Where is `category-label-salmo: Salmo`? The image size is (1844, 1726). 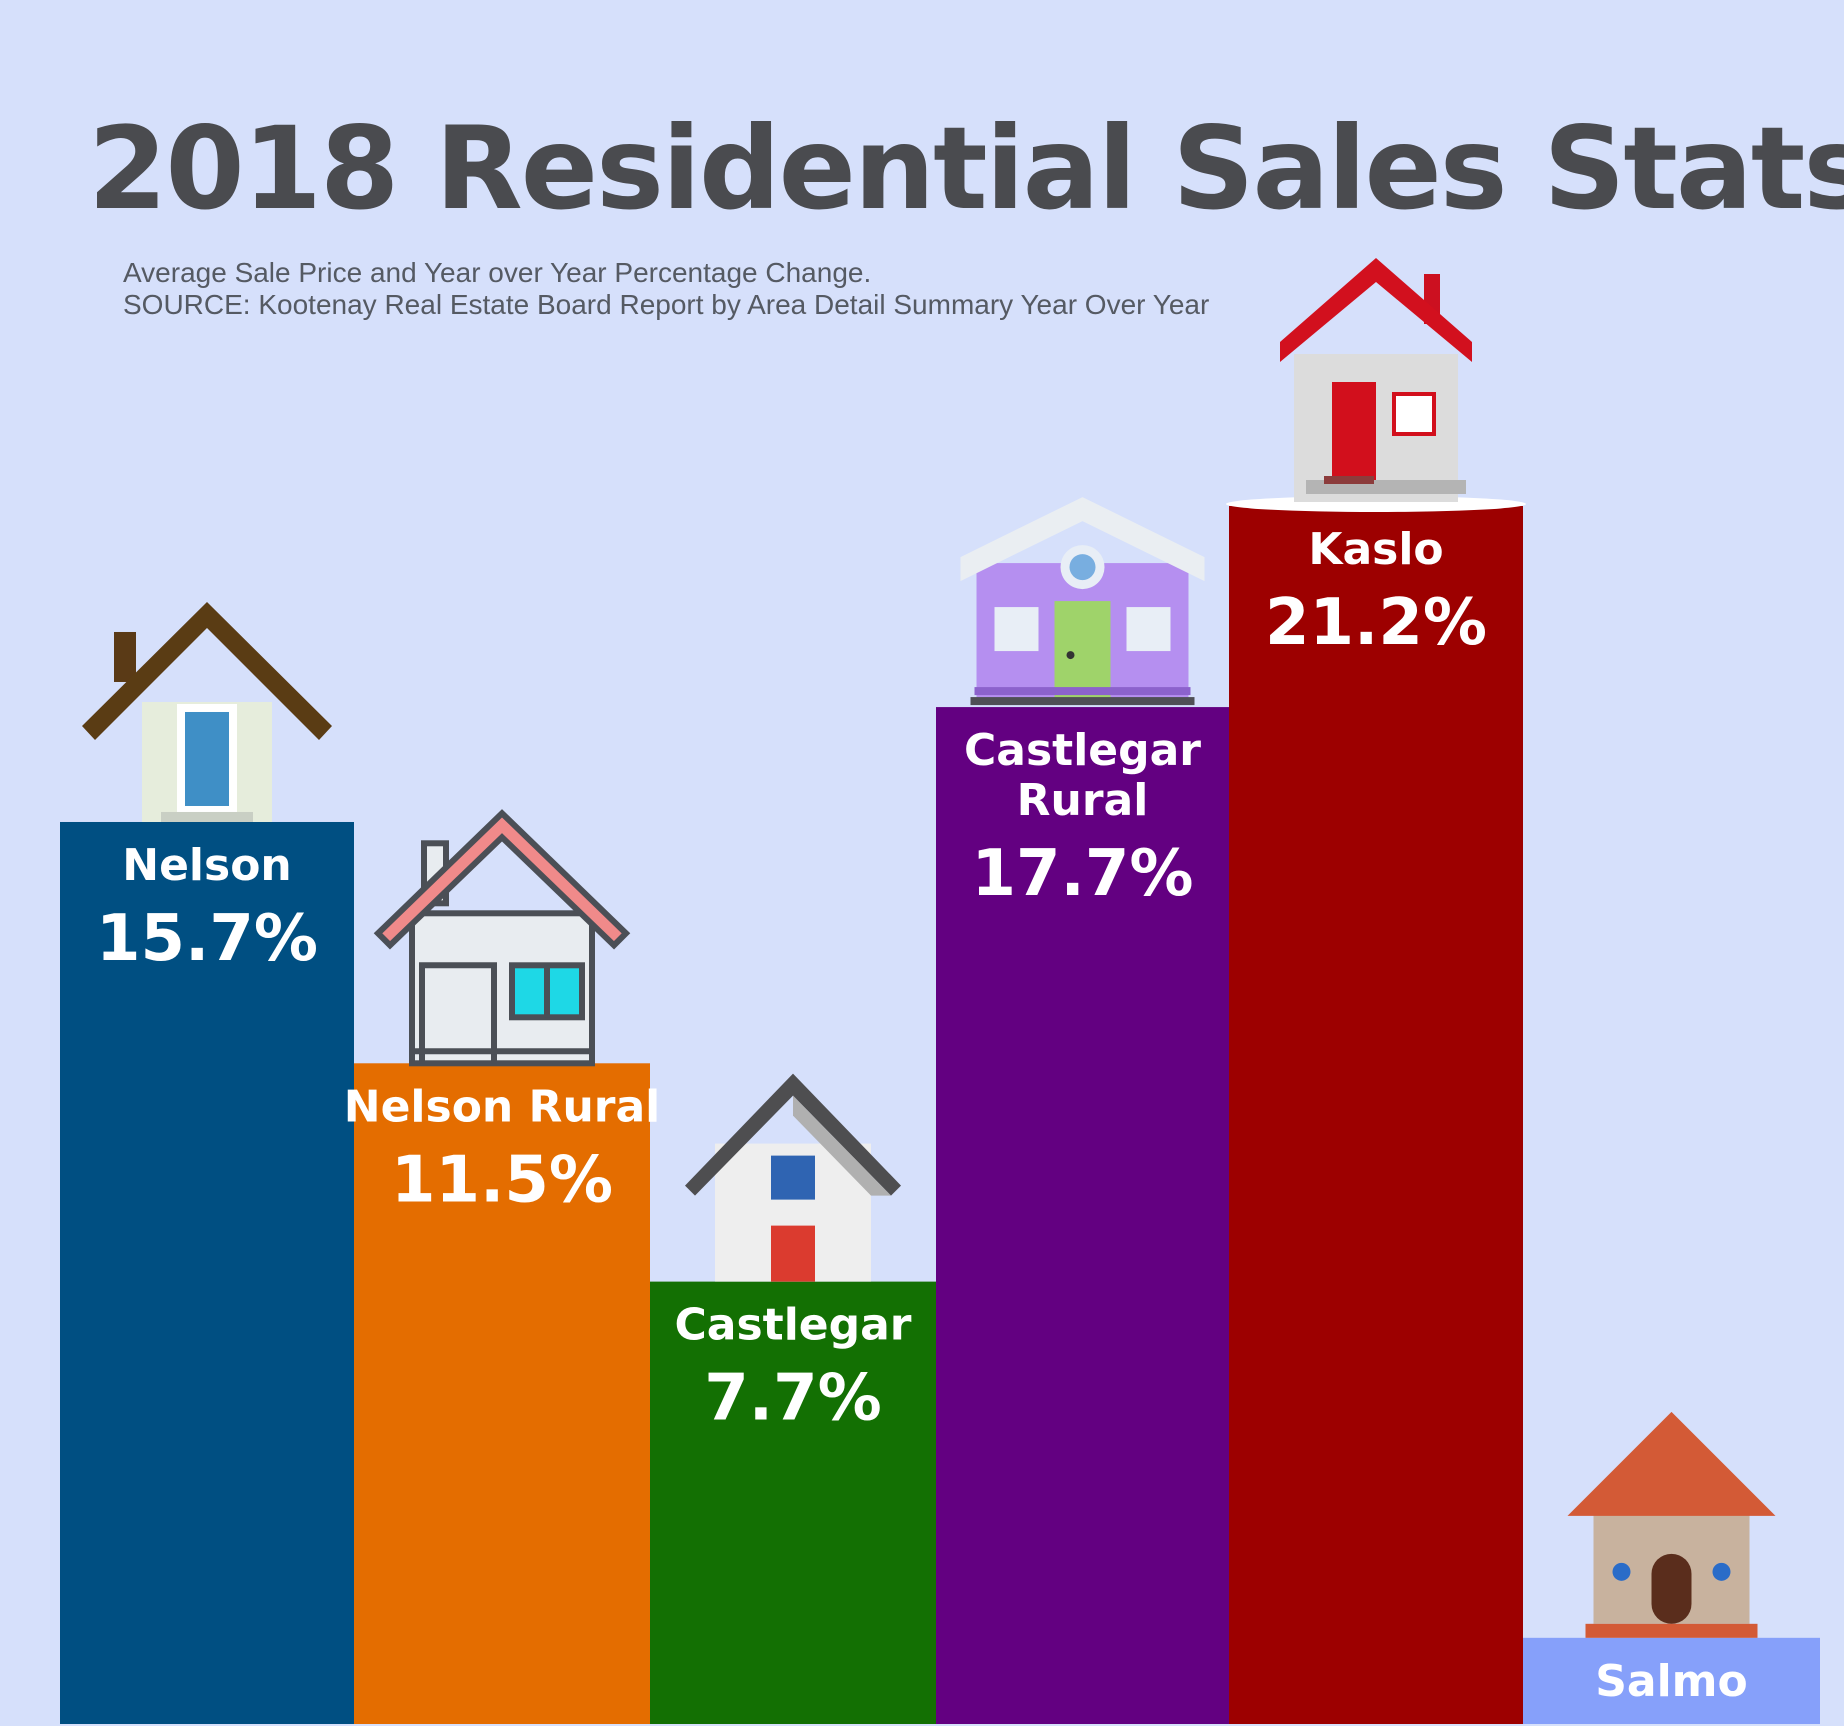
category-label-salmo: Salmo is located at coordinates (1671, 1681).